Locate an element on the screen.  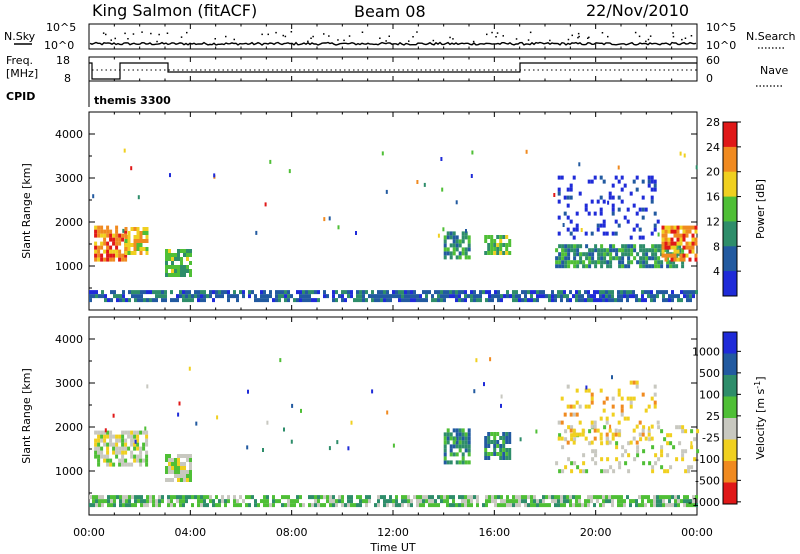
colorbar-frame is located at coordinates (730, 418).